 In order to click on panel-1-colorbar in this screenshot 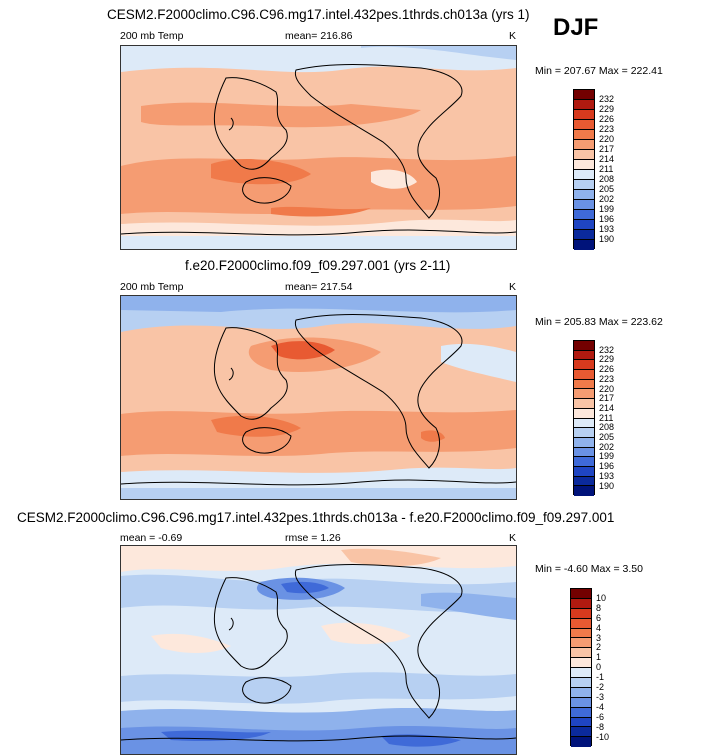, I will do `click(584, 169)`.